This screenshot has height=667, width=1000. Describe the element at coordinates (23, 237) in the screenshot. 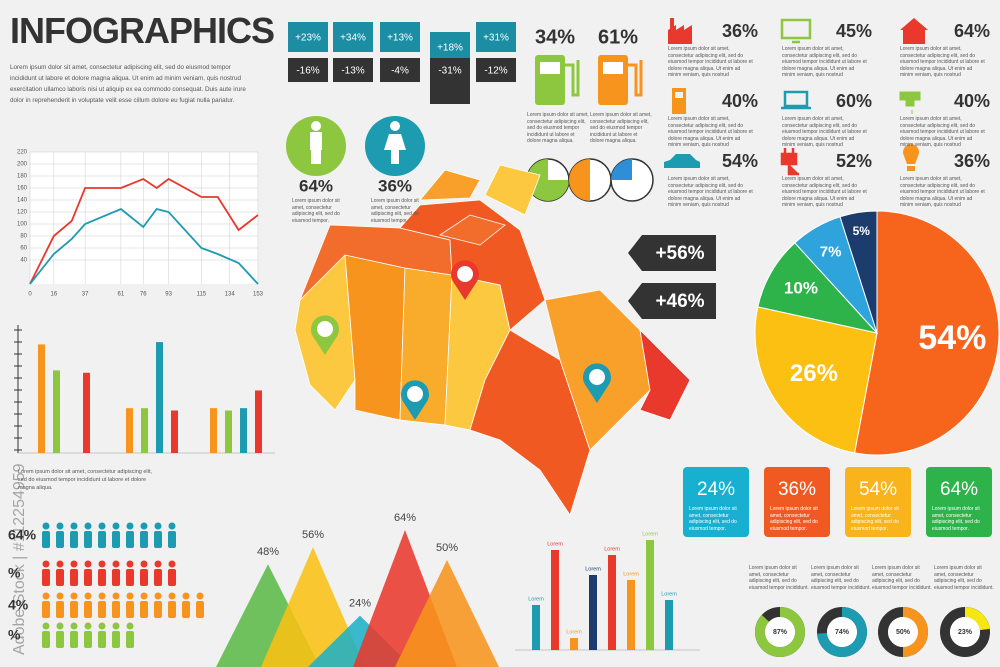

I see `y-tick-label: 80` at that location.